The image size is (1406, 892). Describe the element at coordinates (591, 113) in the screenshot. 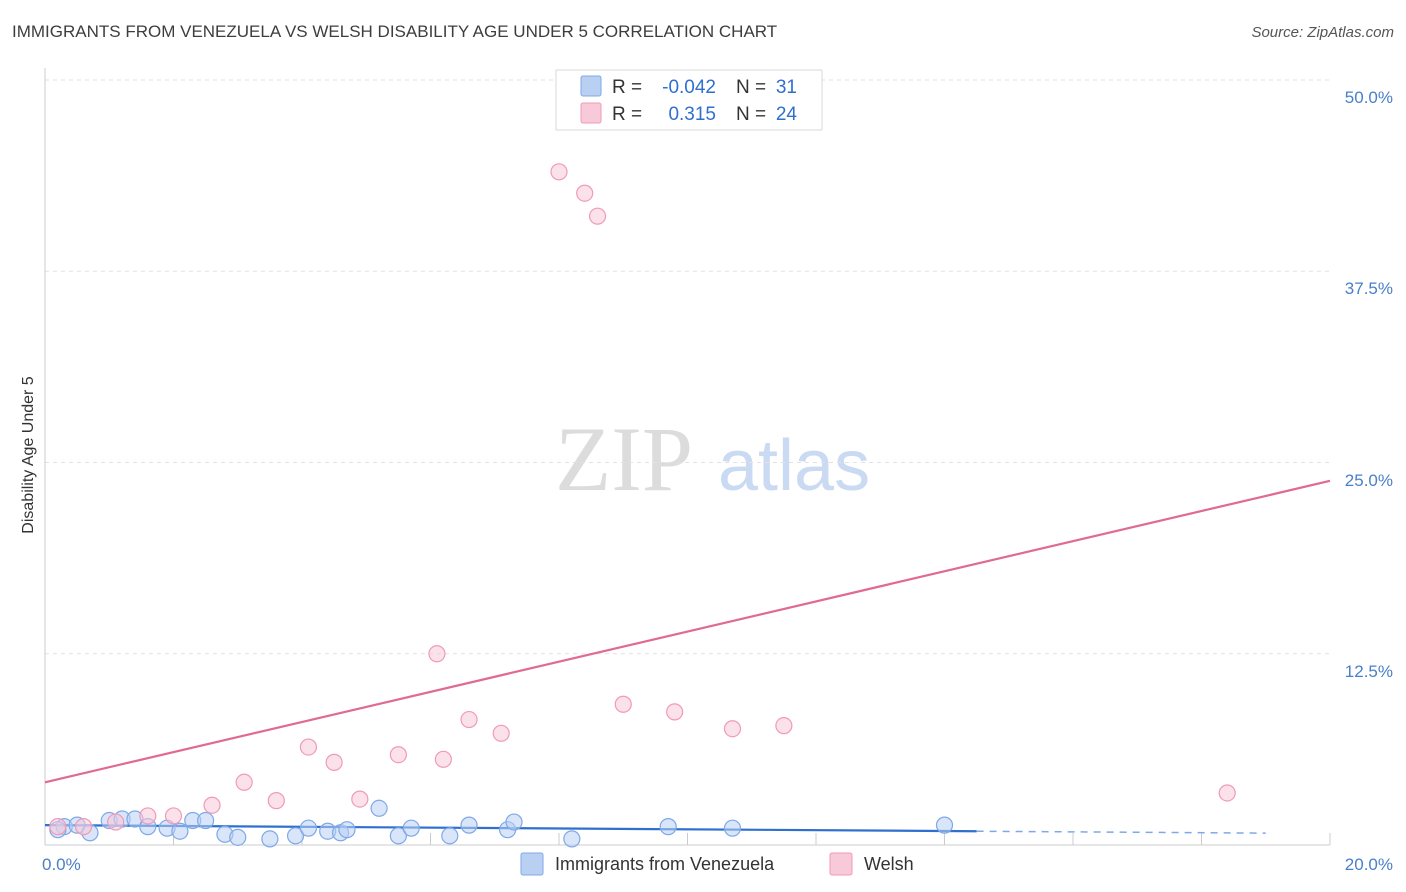

I see `legend-swatch-welsh` at that location.